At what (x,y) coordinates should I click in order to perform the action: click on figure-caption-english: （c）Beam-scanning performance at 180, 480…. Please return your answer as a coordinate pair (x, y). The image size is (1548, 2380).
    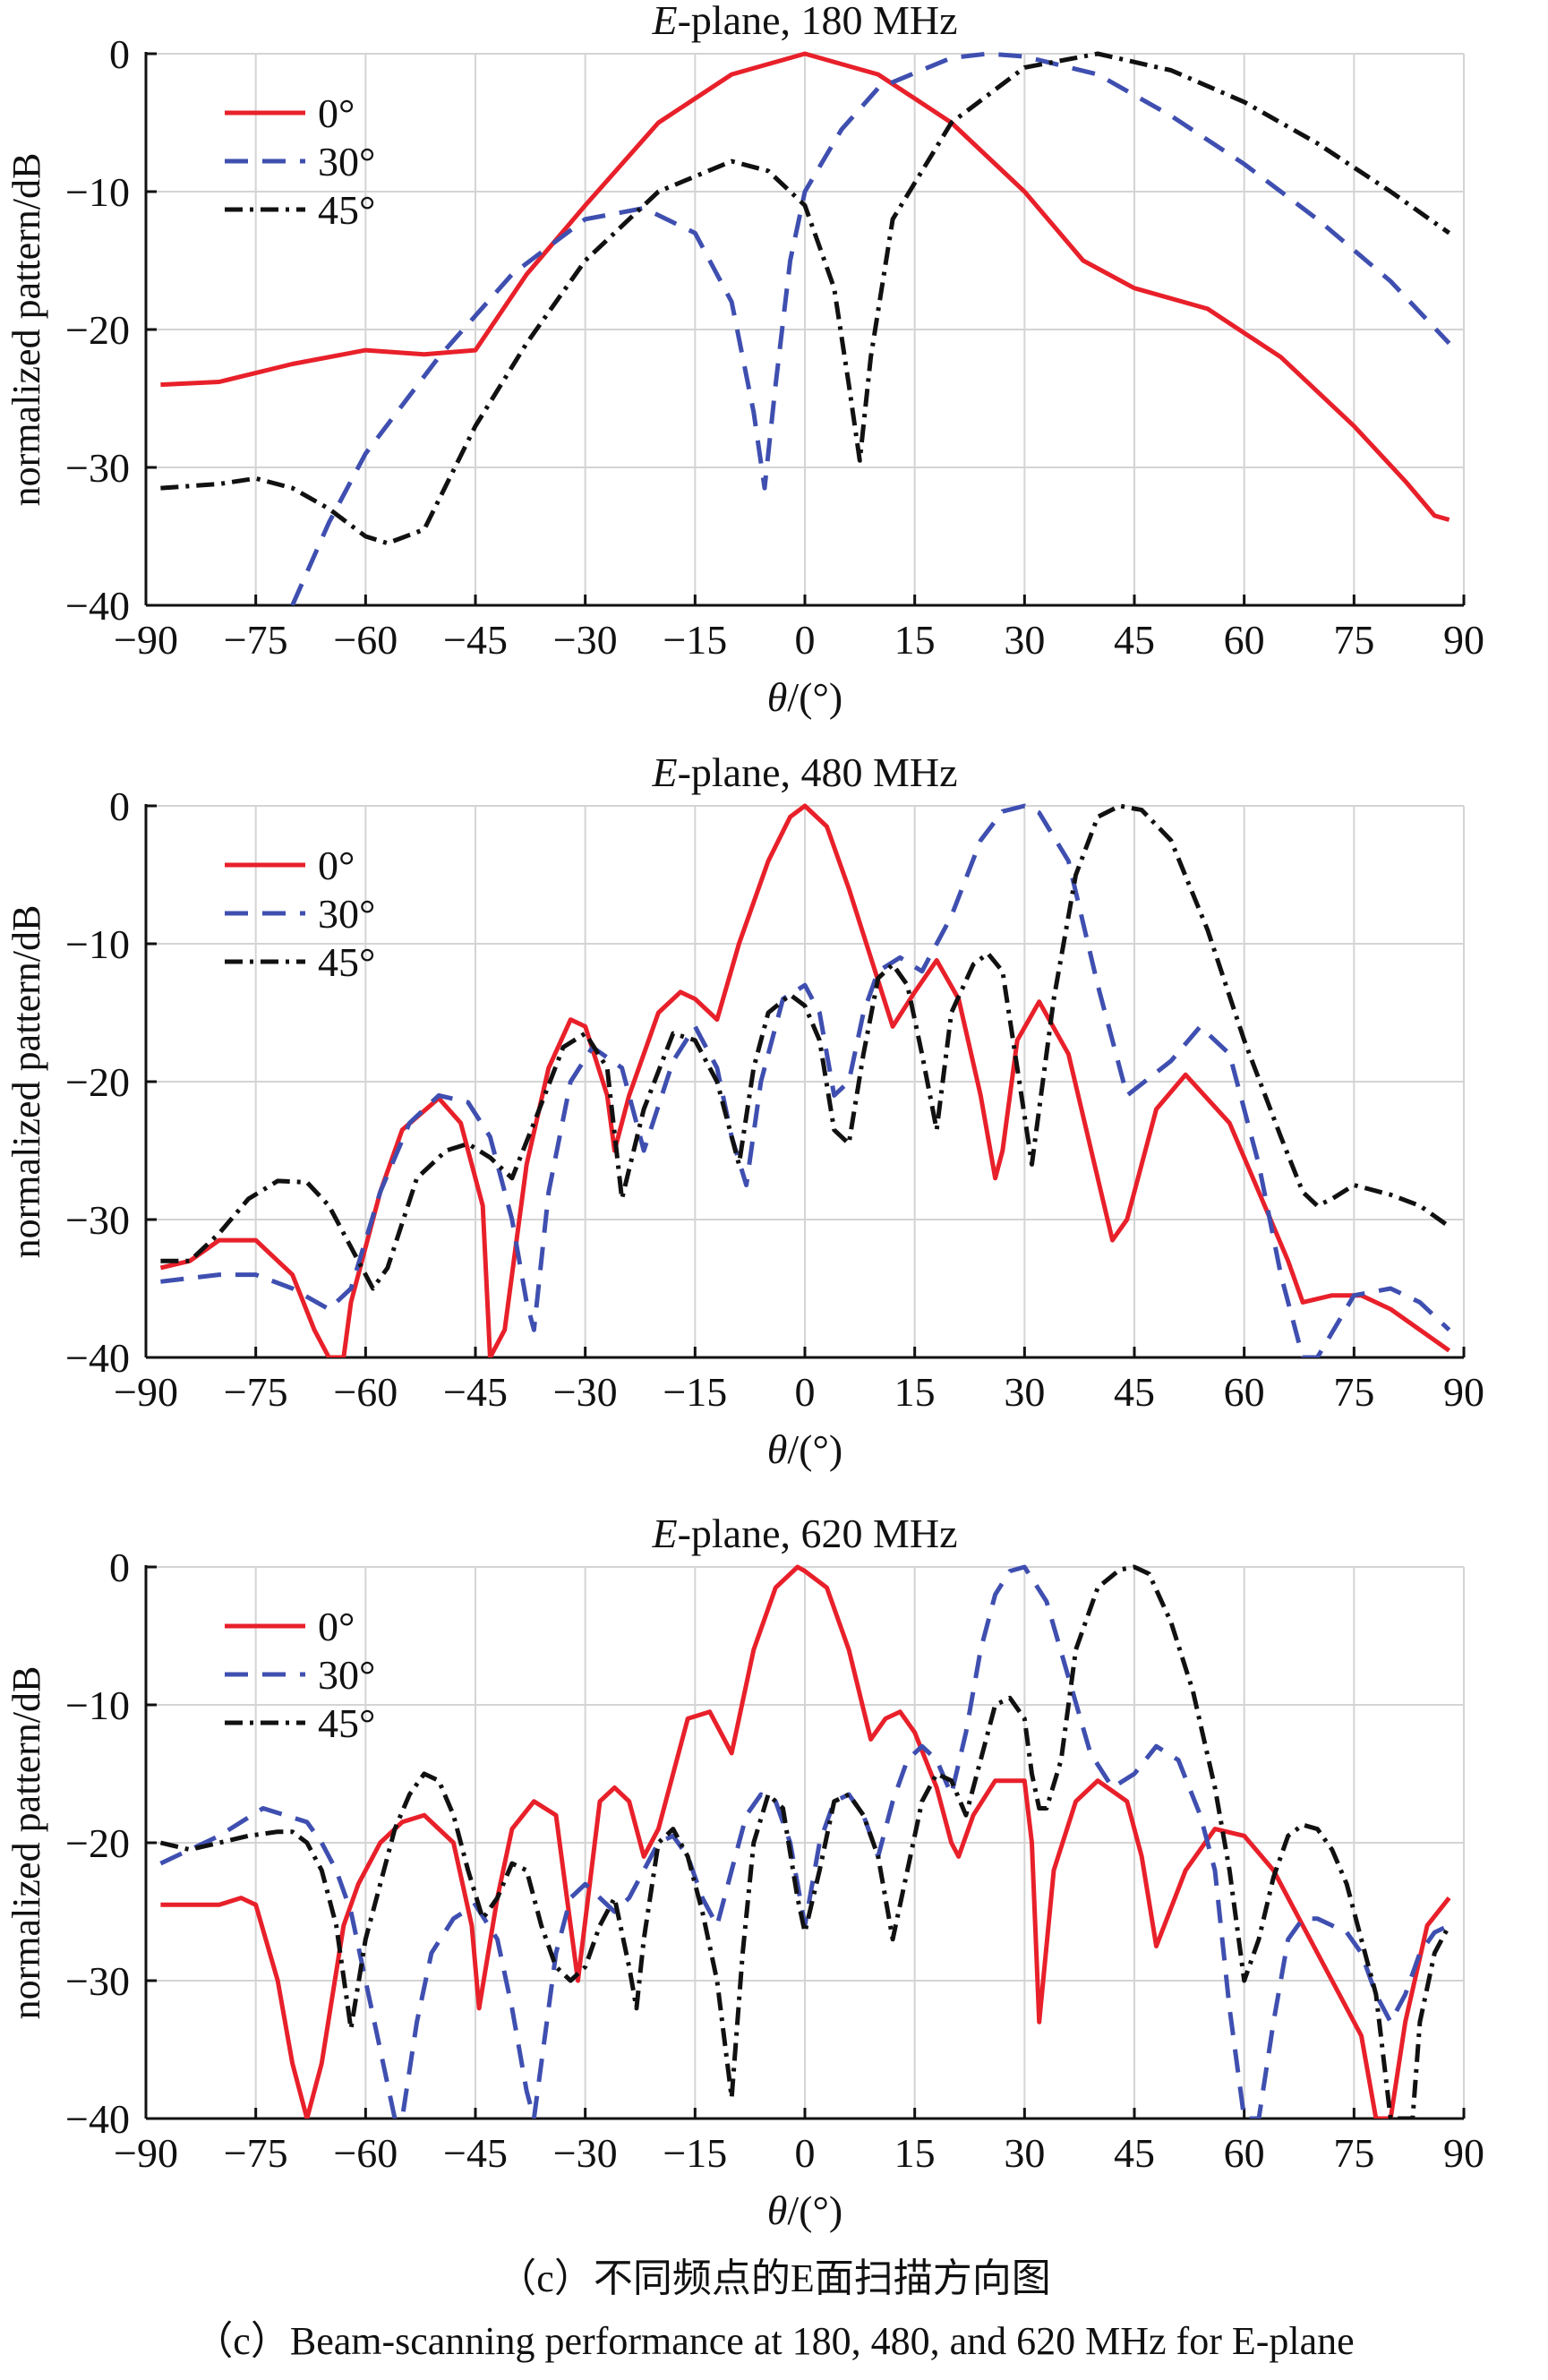
    Looking at the image, I should click on (774, 2341).